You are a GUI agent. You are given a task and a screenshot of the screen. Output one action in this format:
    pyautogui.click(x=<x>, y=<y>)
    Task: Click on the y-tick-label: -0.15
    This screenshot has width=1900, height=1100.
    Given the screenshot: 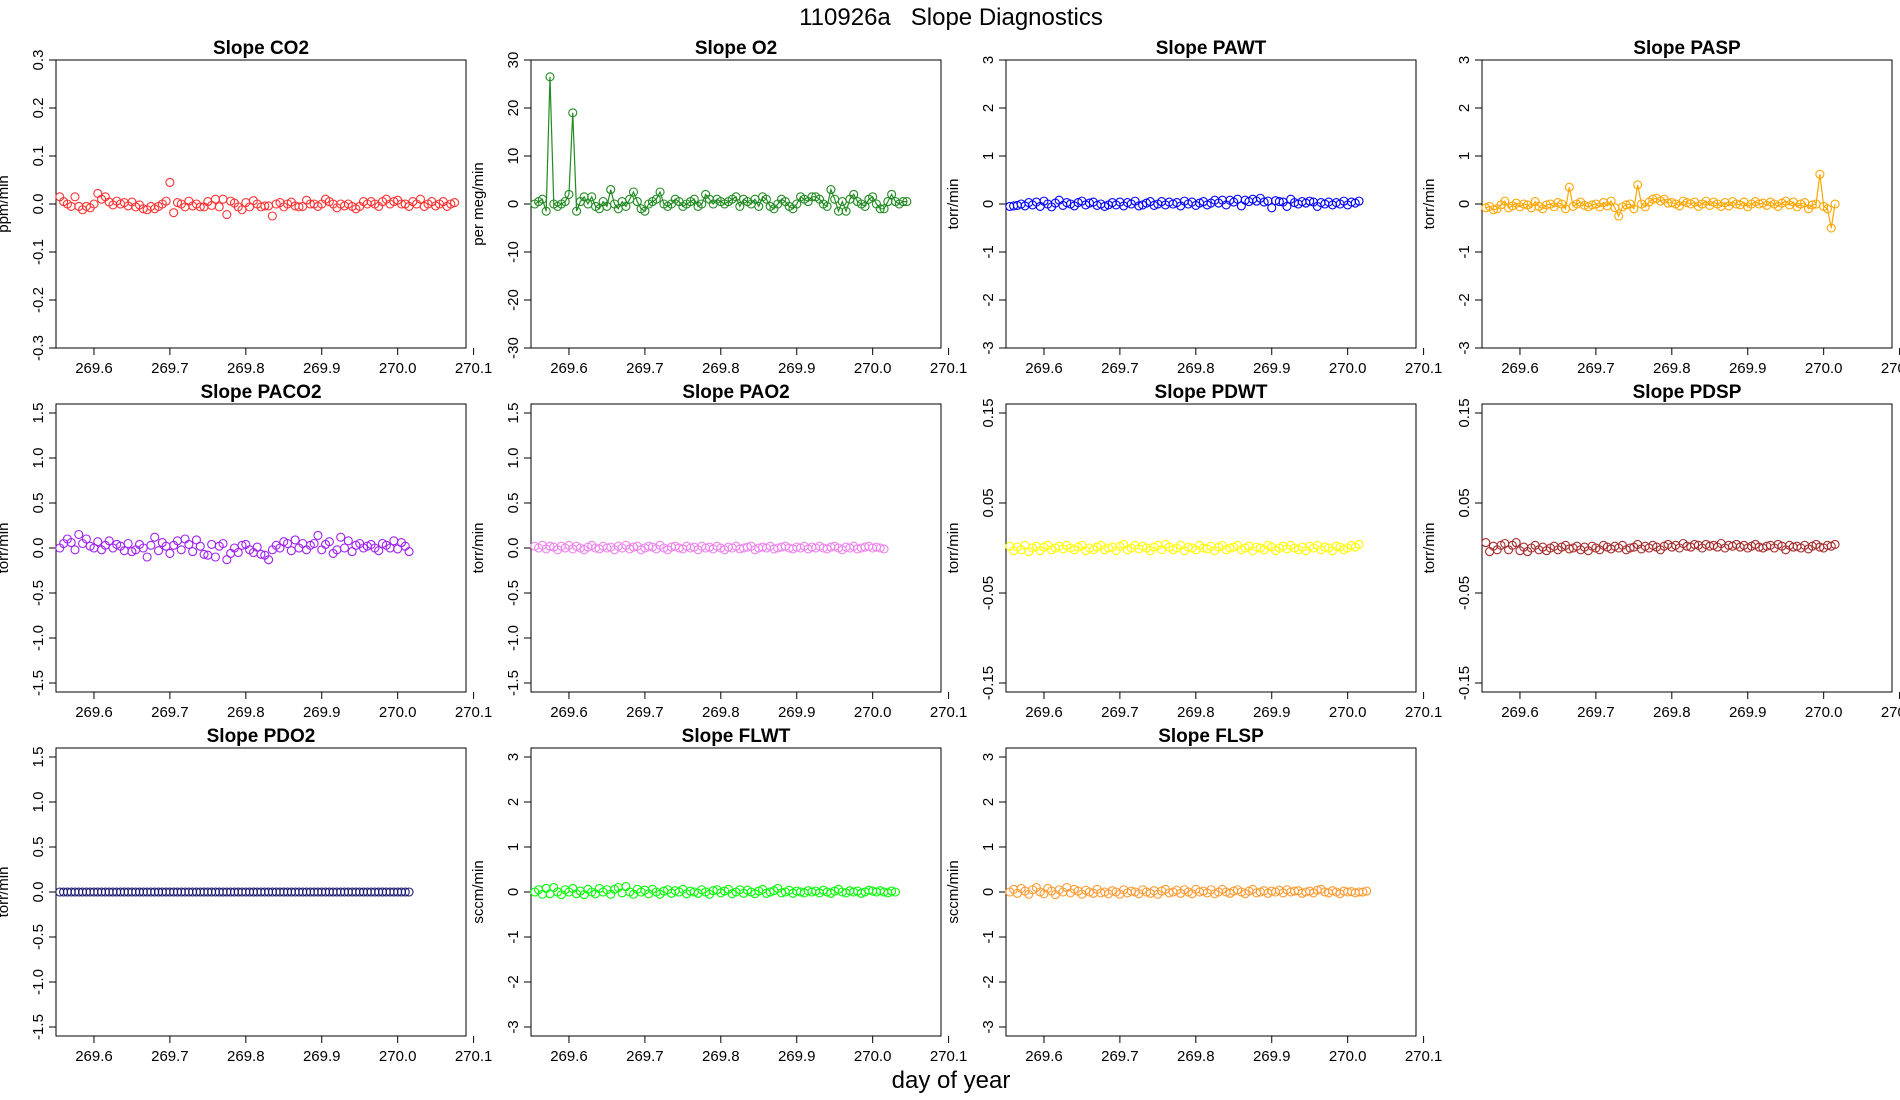 What is the action you would take?
    pyautogui.click(x=1464, y=683)
    